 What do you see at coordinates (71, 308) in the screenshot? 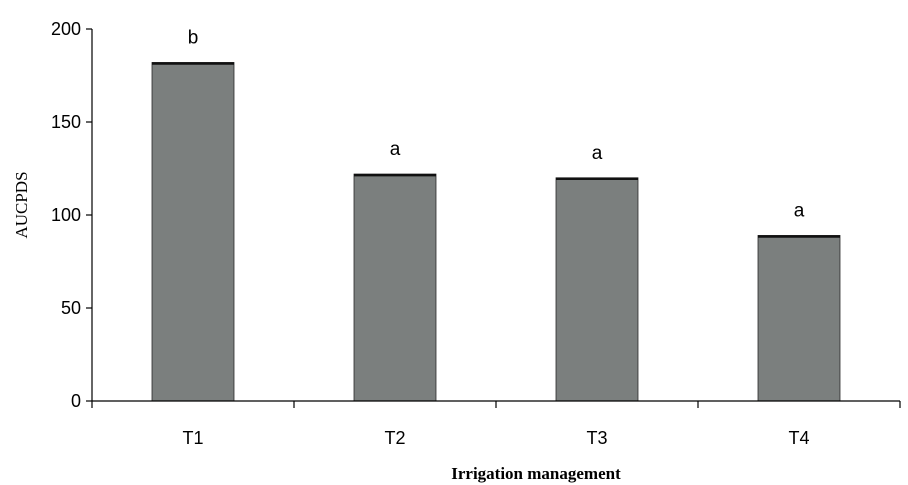
I see `y-tick-label: 50` at bounding box center [71, 308].